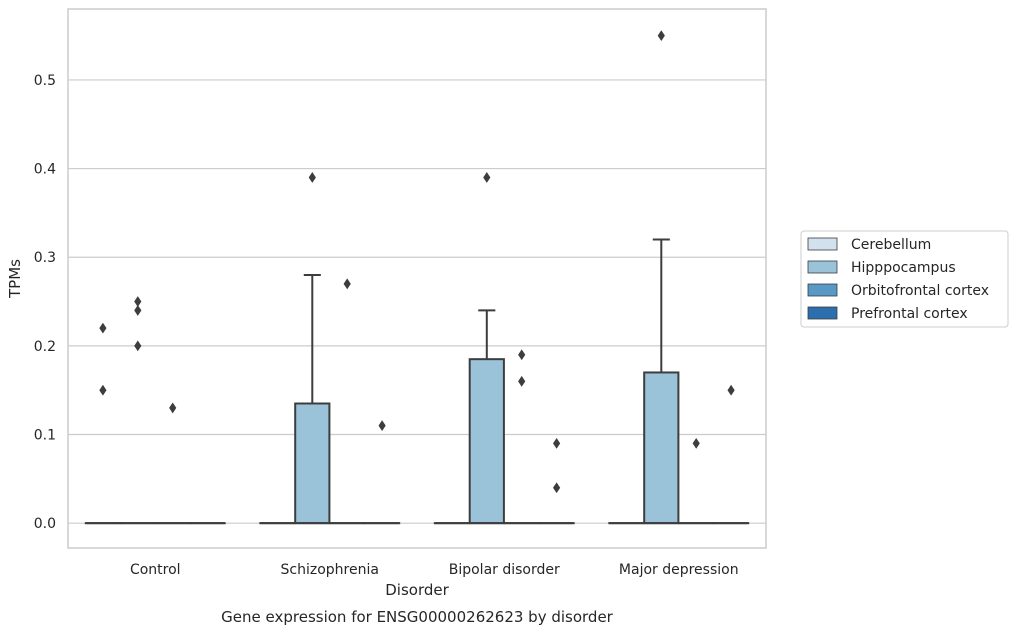 The width and height of the screenshot is (1018, 638). I want to click on x-tick-label: Major depression, so click(679, 570).